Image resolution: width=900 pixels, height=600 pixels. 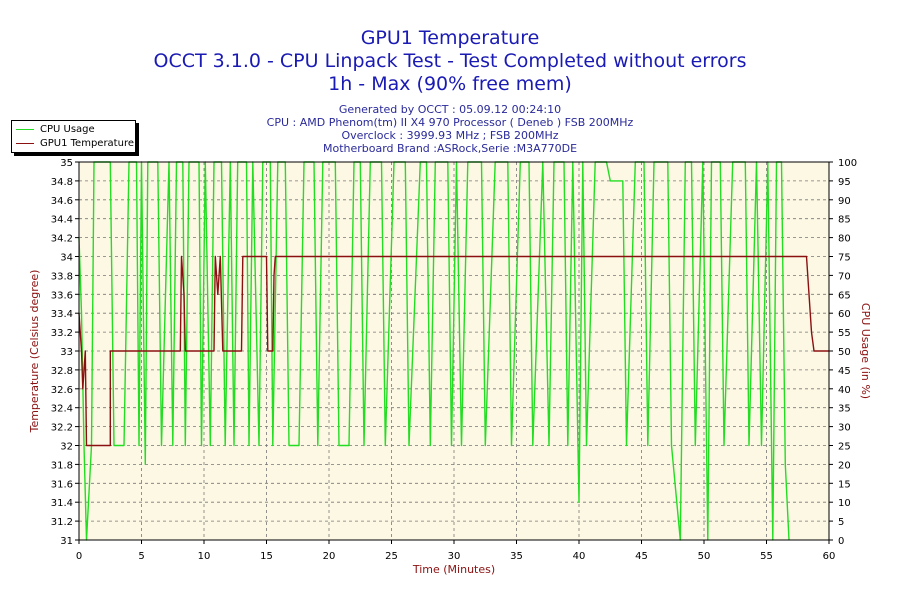 What do you see at coordinates (62, 220) in the screenshot?
I see `y-tick-label: 34.4` at bounding box center [62, 220].